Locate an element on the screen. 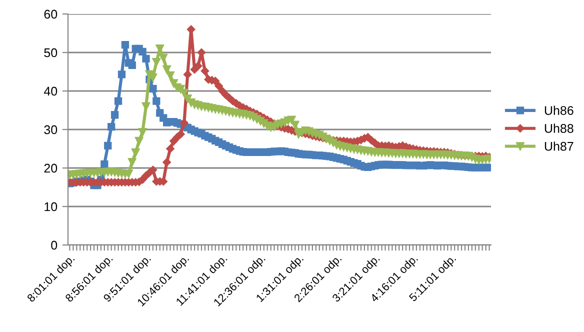  y-tick-label: 10 is located at coordinates (51, 207).